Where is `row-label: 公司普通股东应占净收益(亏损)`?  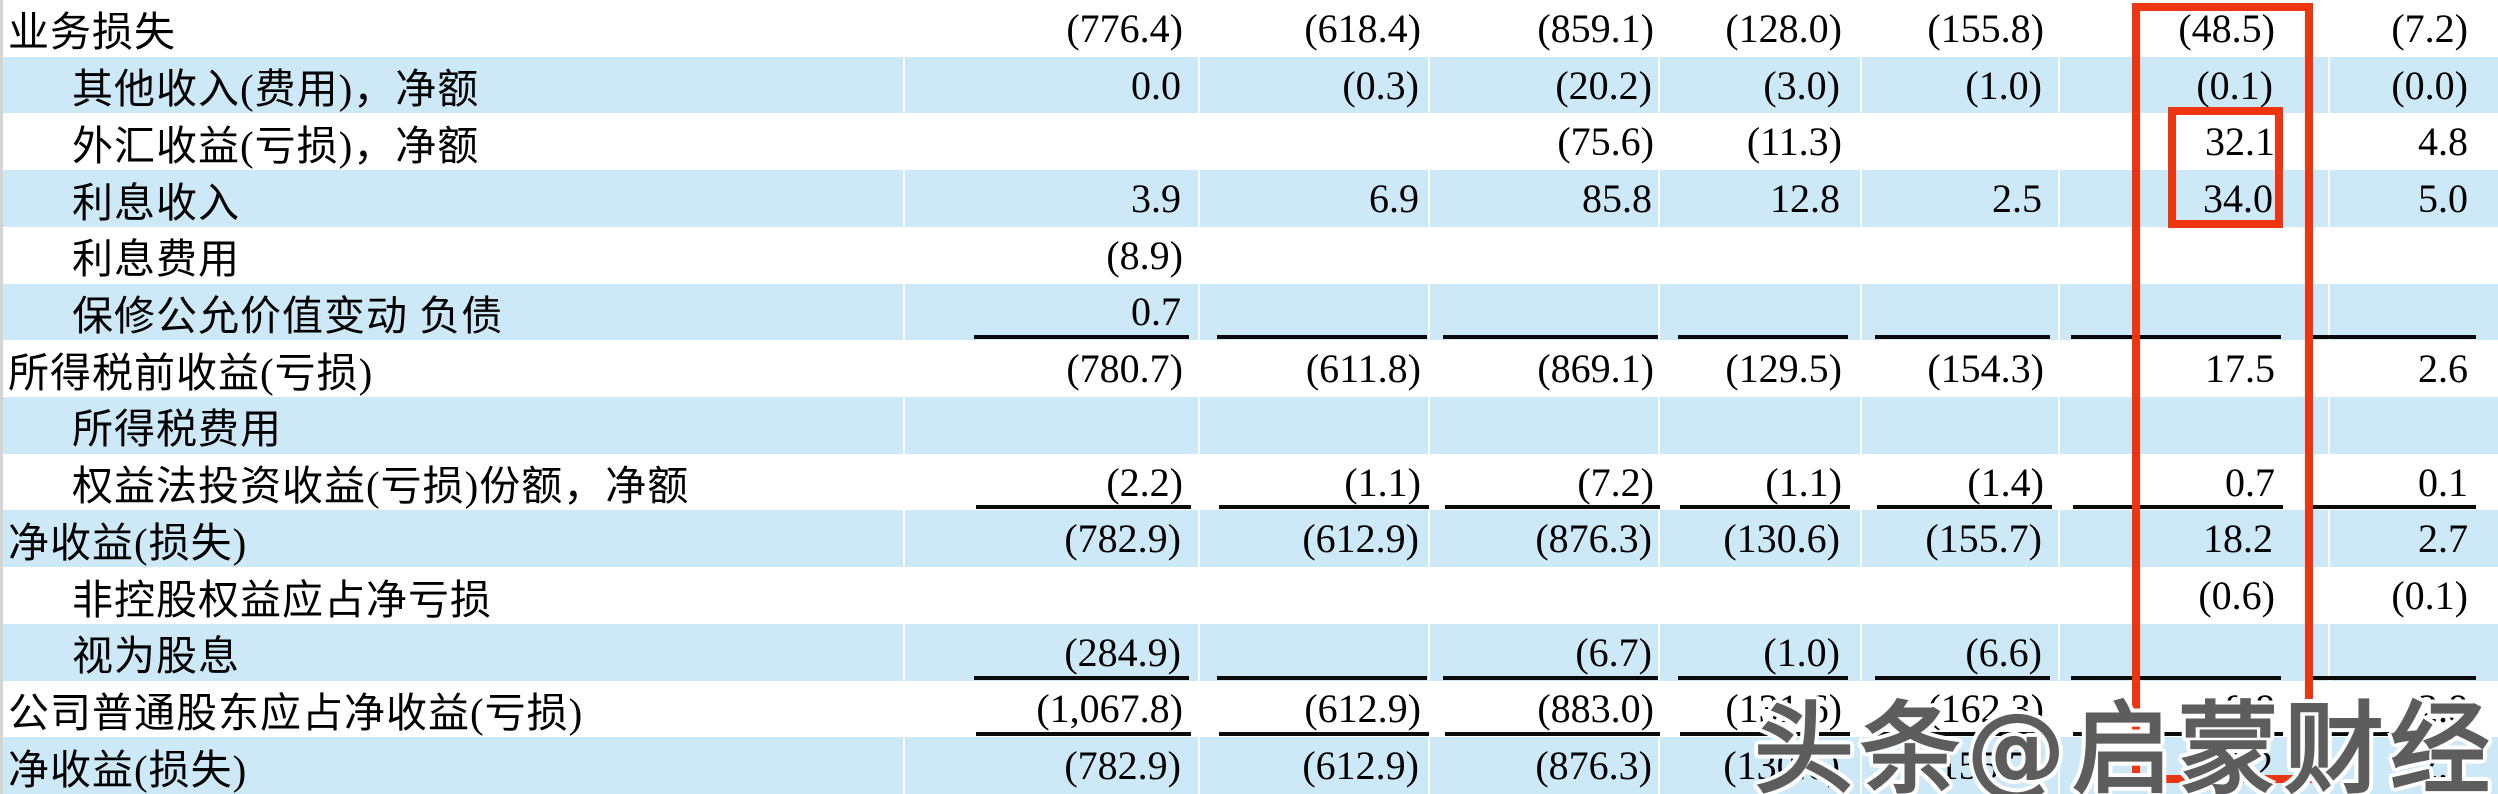
row-label: 公司普通股东应占净收益(亏损) is located at coordinates (296, 712).